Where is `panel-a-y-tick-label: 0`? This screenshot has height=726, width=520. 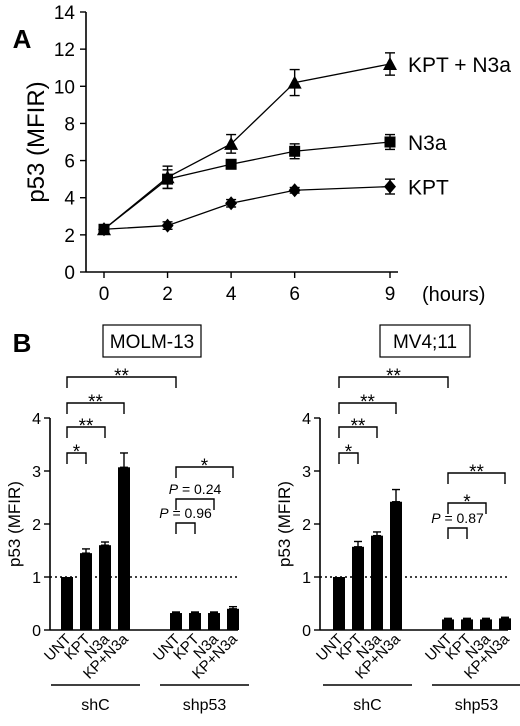
panel-a-y-tick-label: 0 is located at coordinates (69, 273).